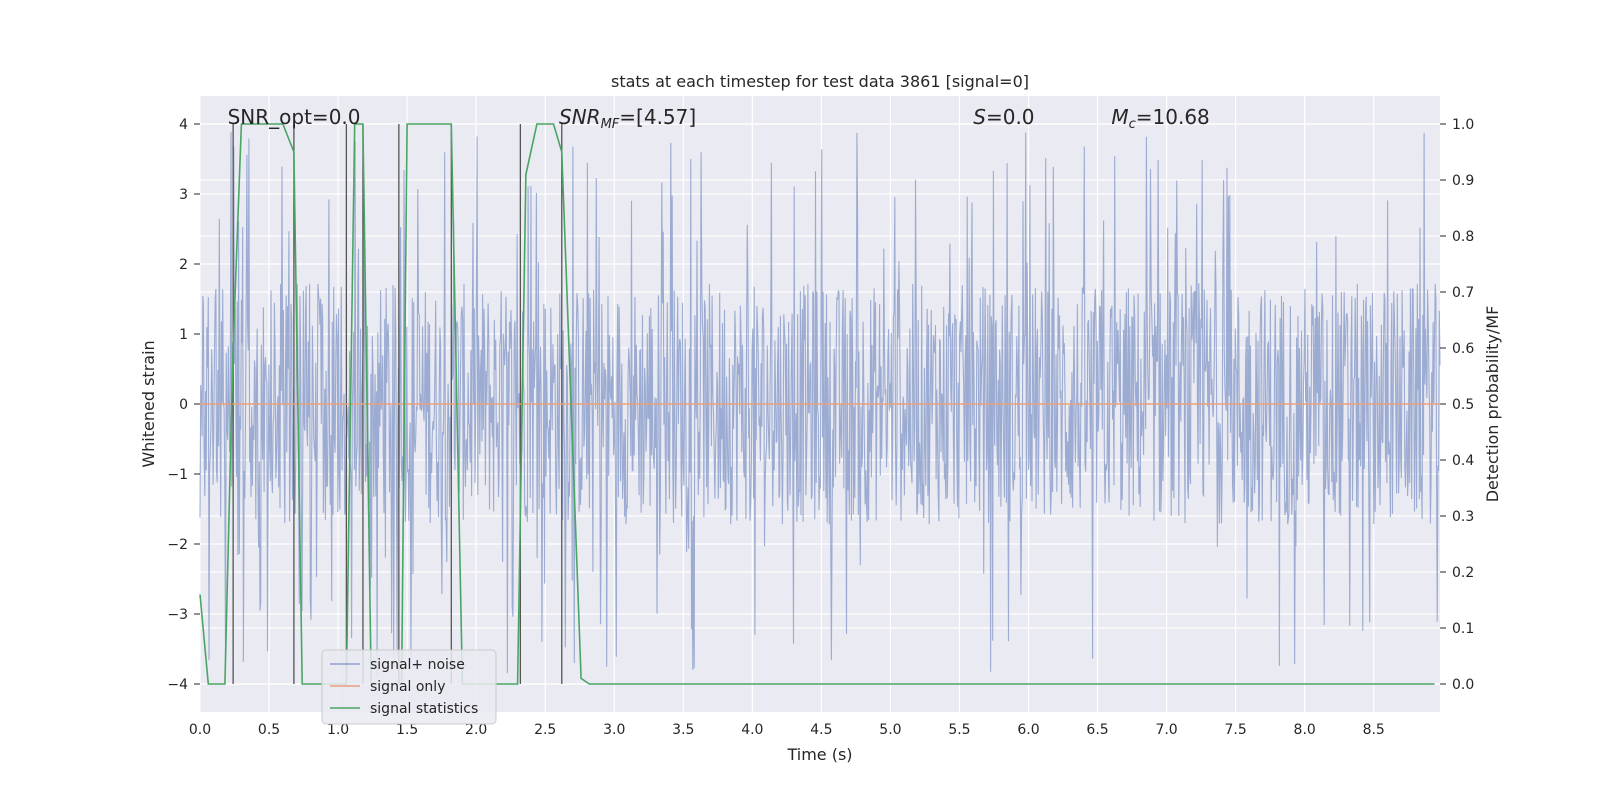 Image resolution: width=1600 pixels, height=800 pixels. Describe the element at coordinates (890, 730) in the screenshot. I see `x-tick-label: 5.0` at that location.